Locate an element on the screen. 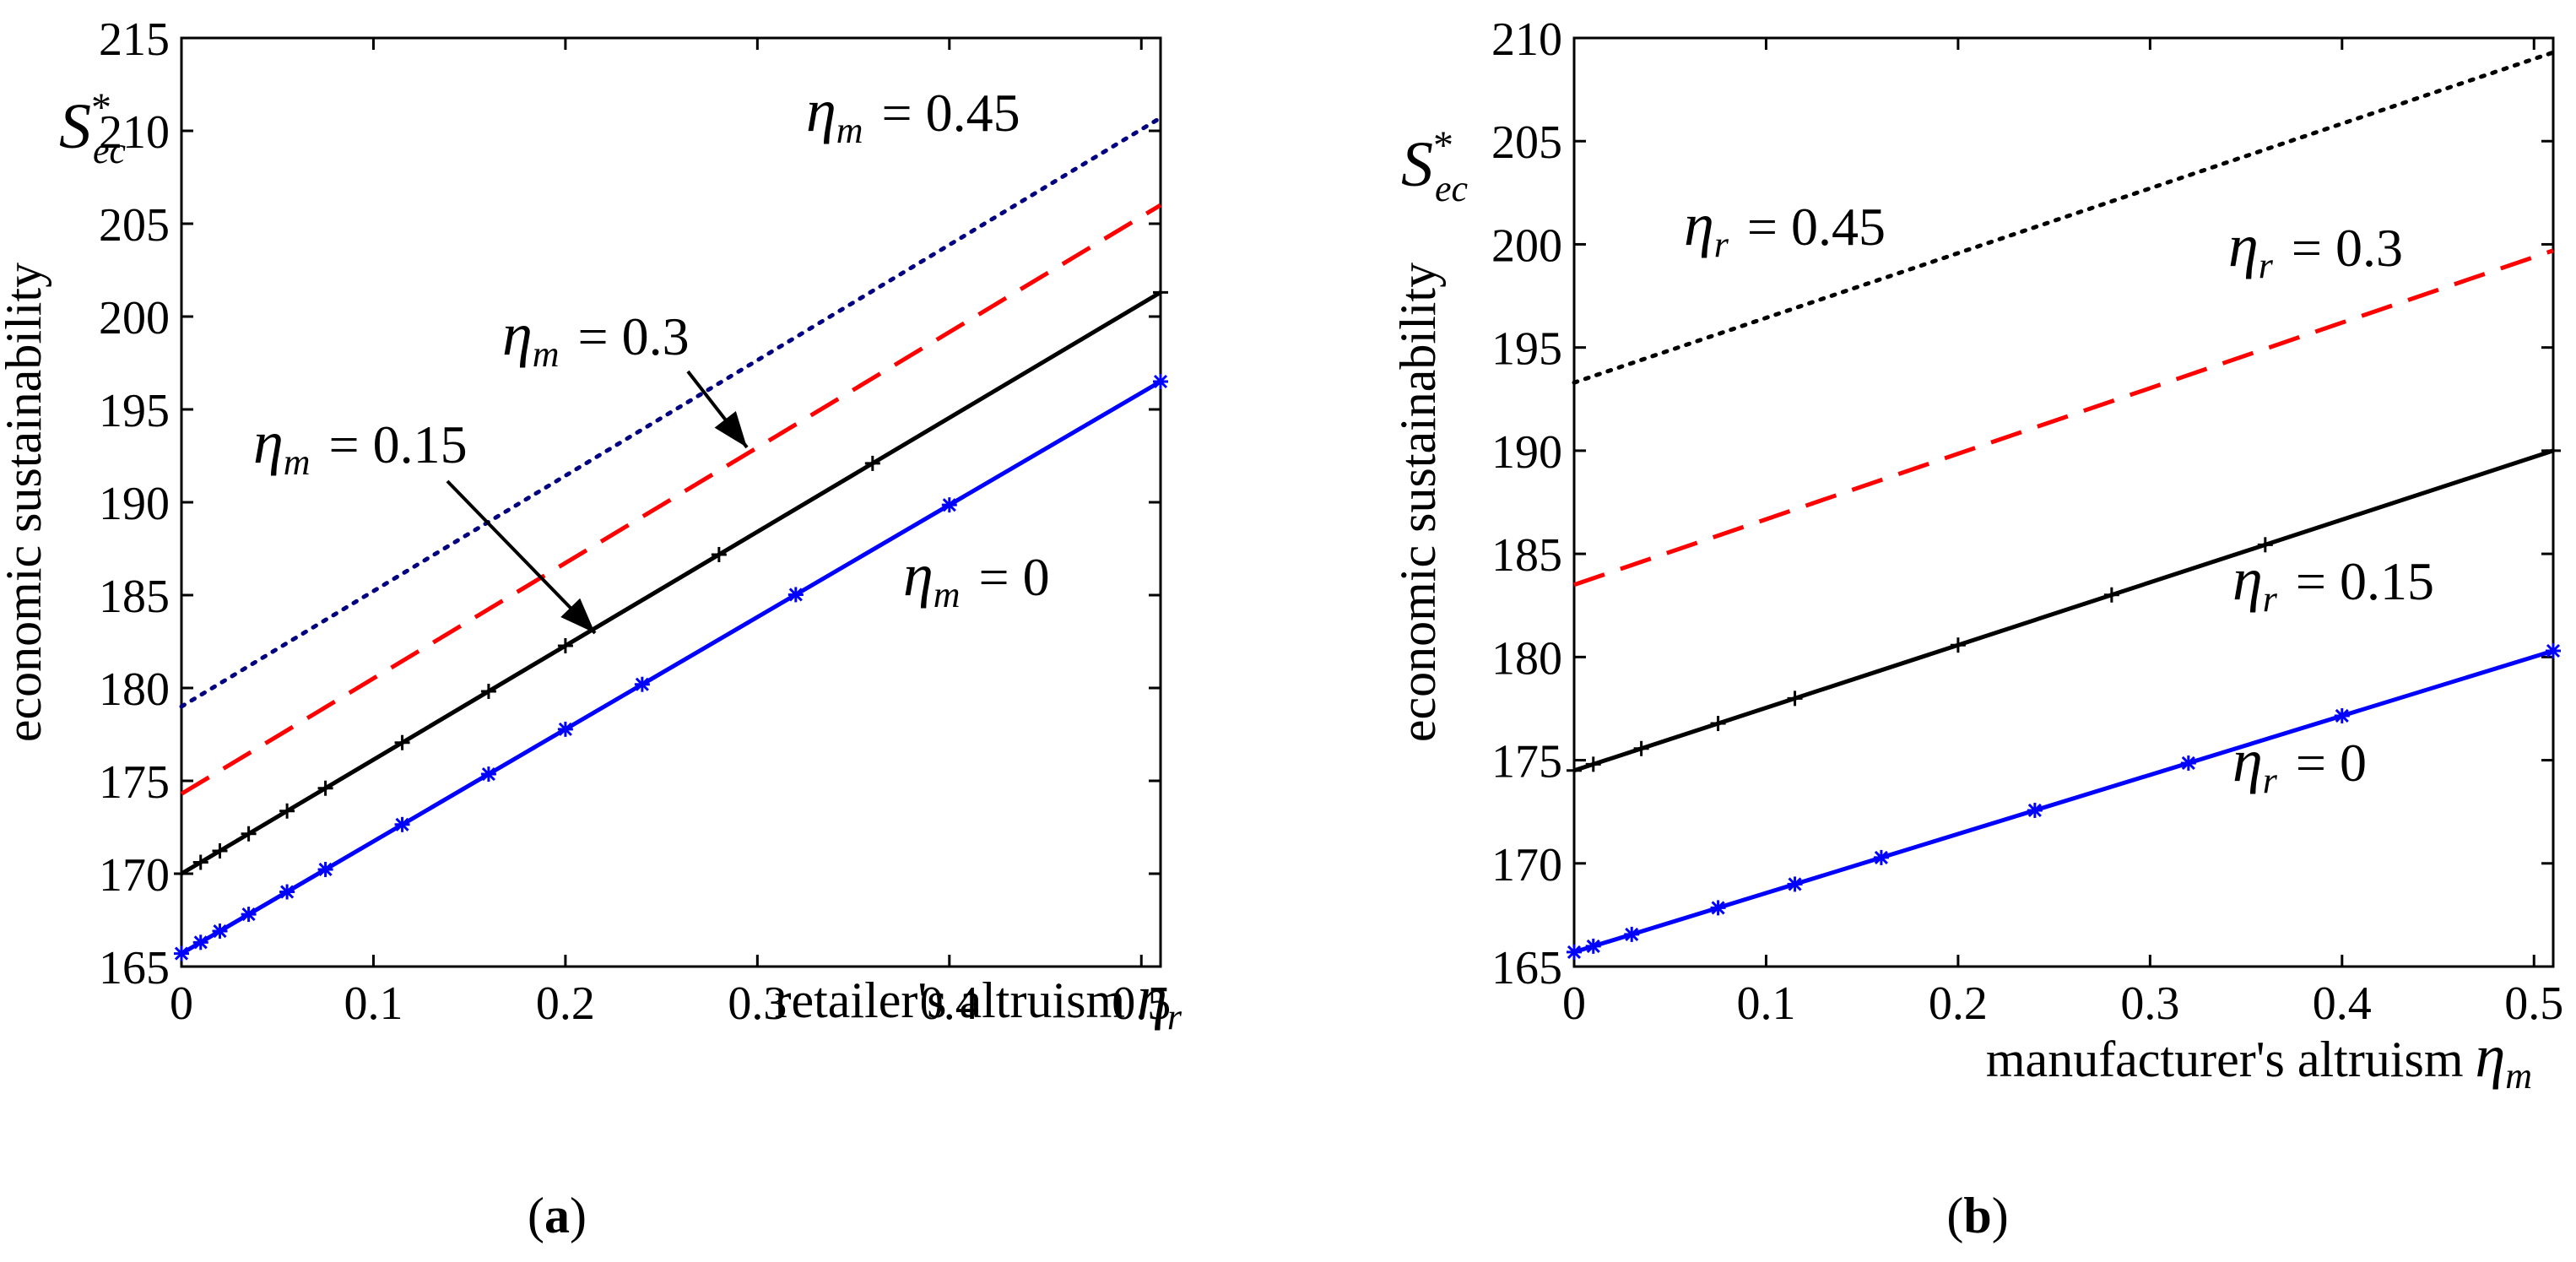  y-tick-label: 190 is located at coordinates (134, 504).